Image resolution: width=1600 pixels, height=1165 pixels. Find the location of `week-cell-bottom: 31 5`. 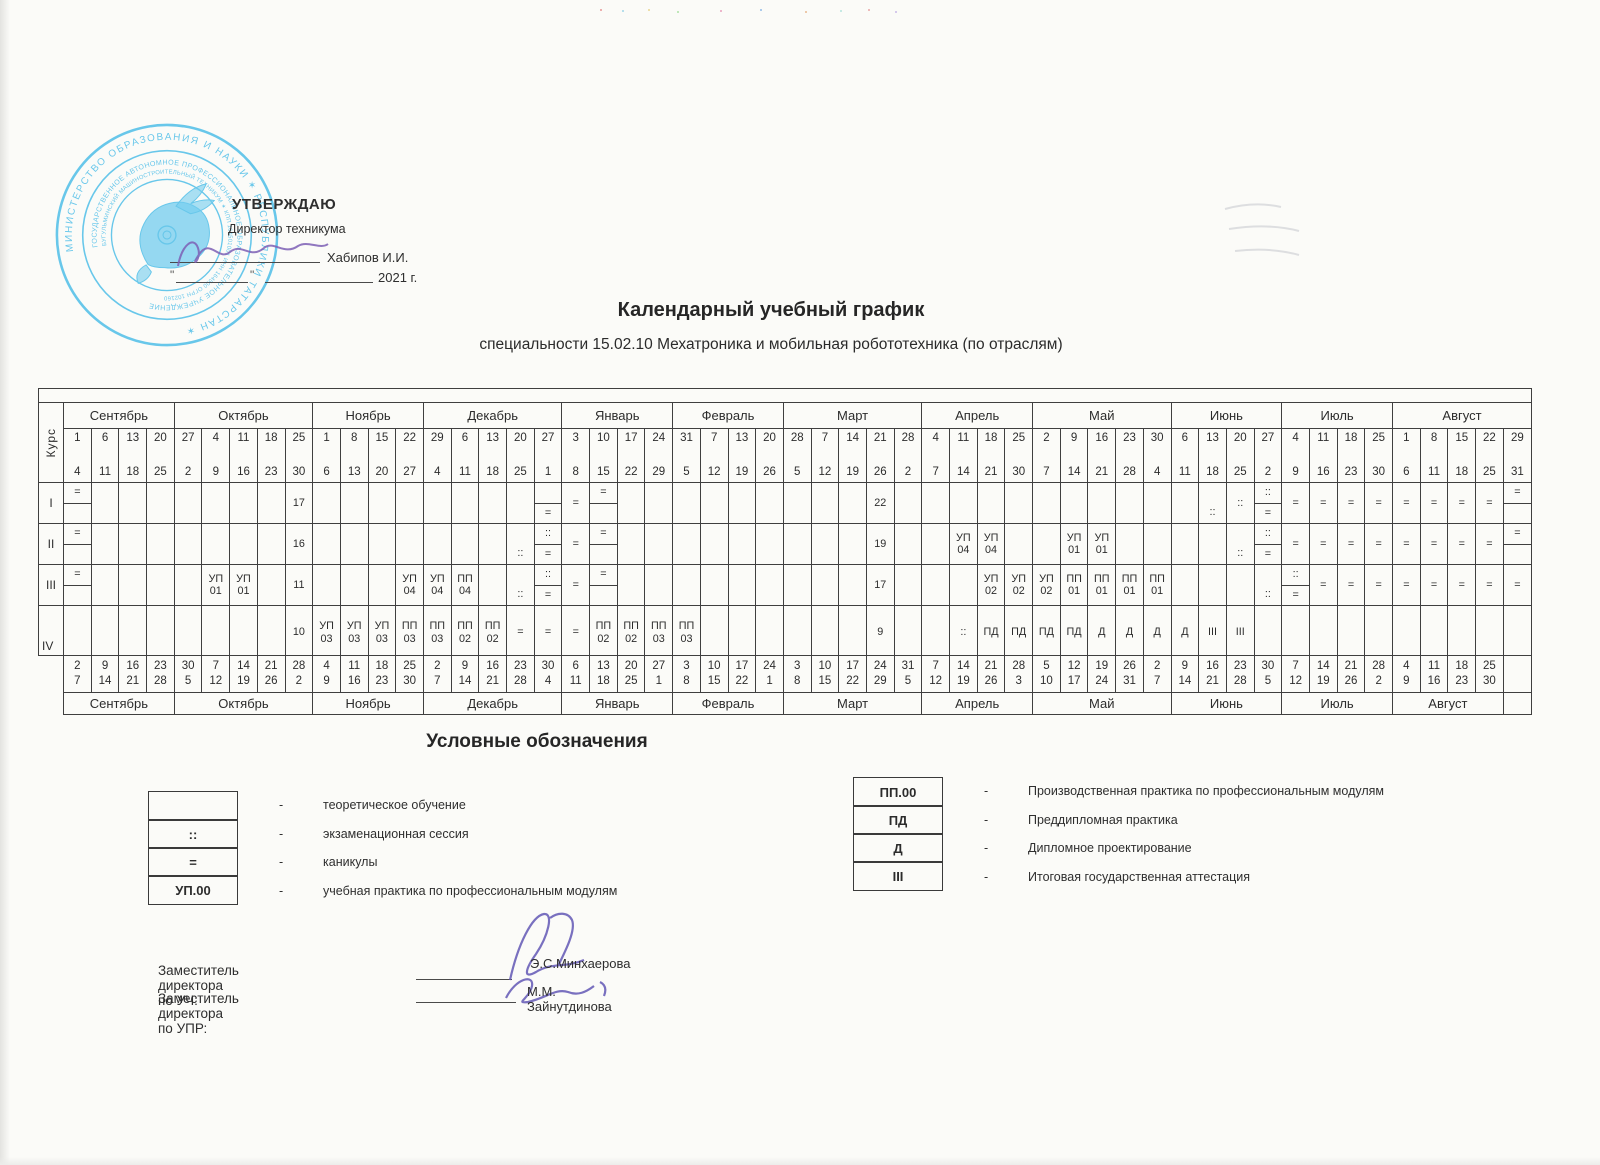

week-cell-bottom: 31 5 is located at coordinates (908, 674).